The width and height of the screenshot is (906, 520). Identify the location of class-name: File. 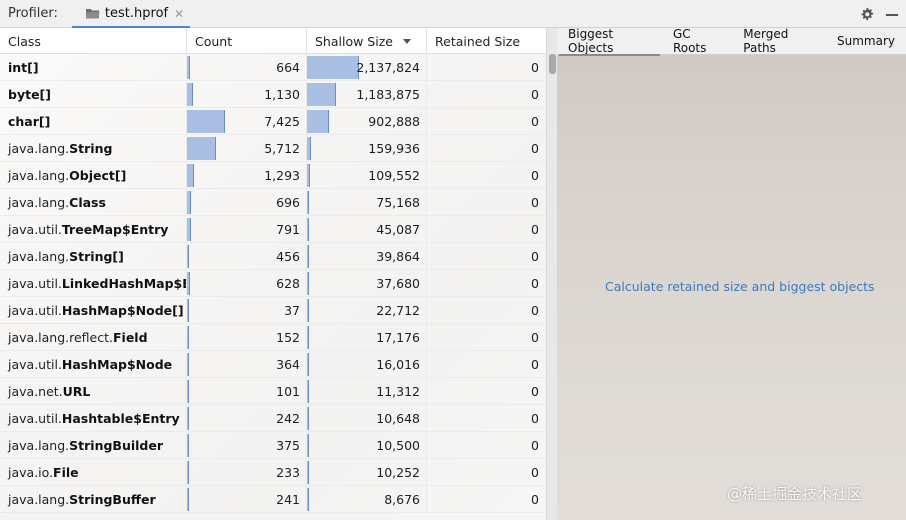
(66, 472).